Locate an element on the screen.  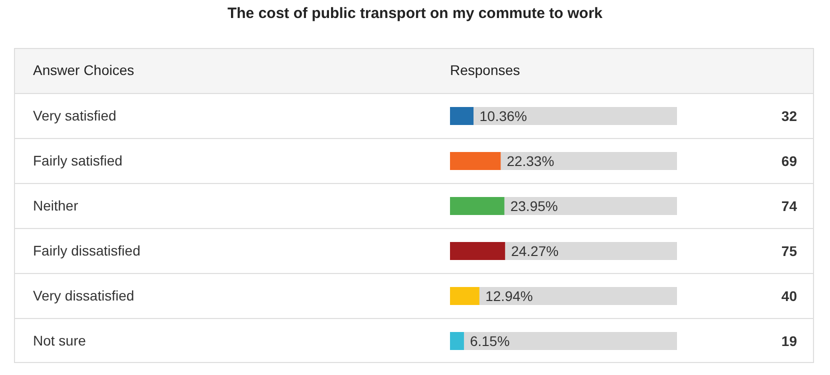
y-tick-label: Not sure is located at coordinates (59, 340).